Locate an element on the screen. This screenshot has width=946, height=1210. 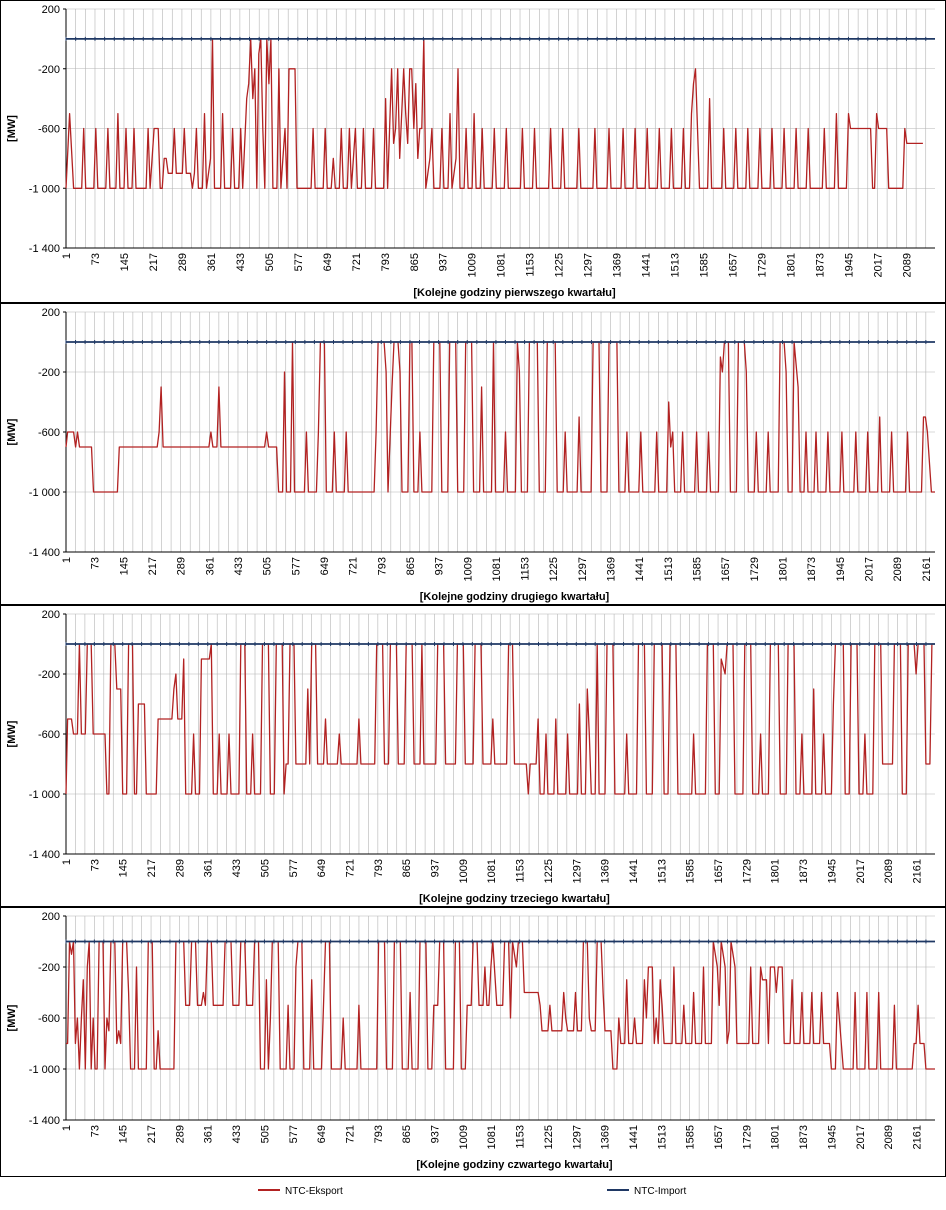
x-axis-title: [Kolejne godziny czwartego kwartału] is located at coordinates (514, 1165).